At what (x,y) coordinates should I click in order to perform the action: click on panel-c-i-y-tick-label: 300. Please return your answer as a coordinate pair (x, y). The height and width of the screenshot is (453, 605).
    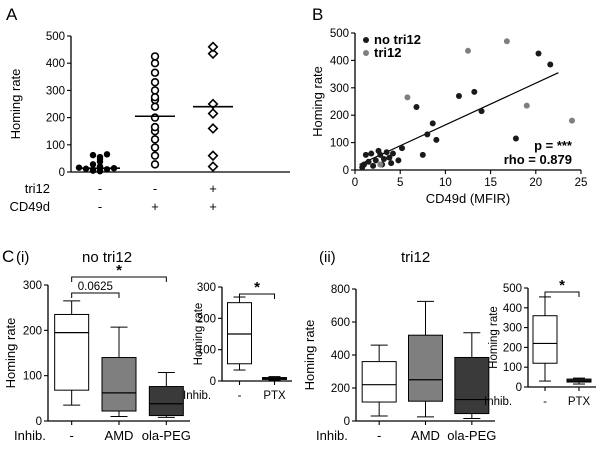
    Looking at the image, I should click on (32, 286).